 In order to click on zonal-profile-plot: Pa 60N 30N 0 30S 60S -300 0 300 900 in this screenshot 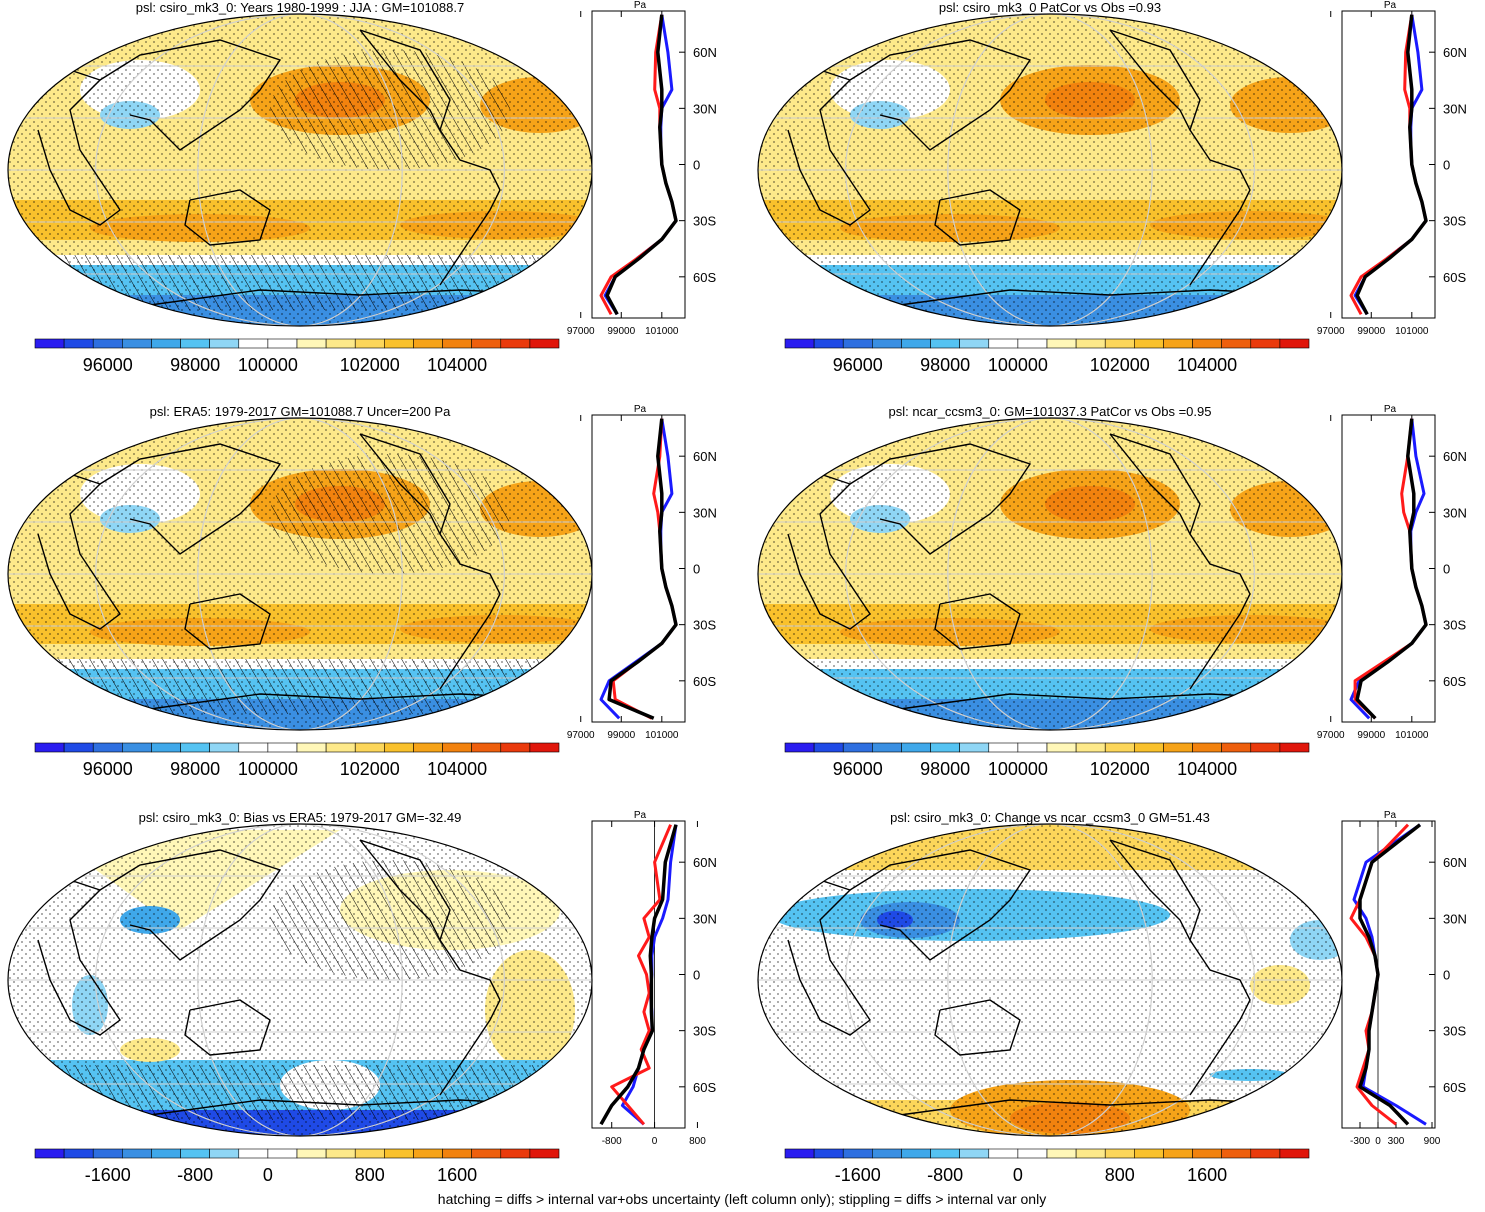, I will do `click(1404, 978)`.